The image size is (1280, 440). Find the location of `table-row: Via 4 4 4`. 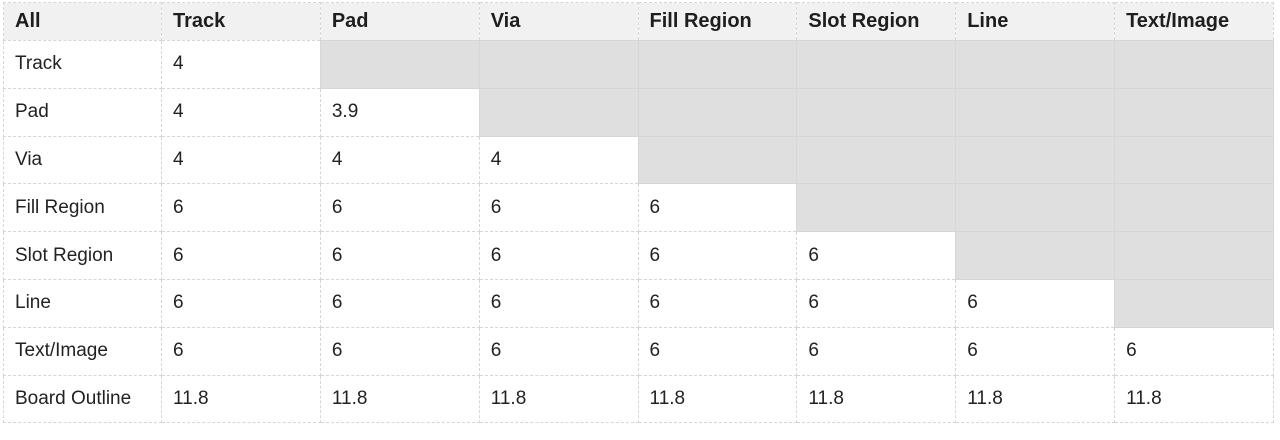

table-row: Via 4 4 4 is located at coordinates (638, 160).